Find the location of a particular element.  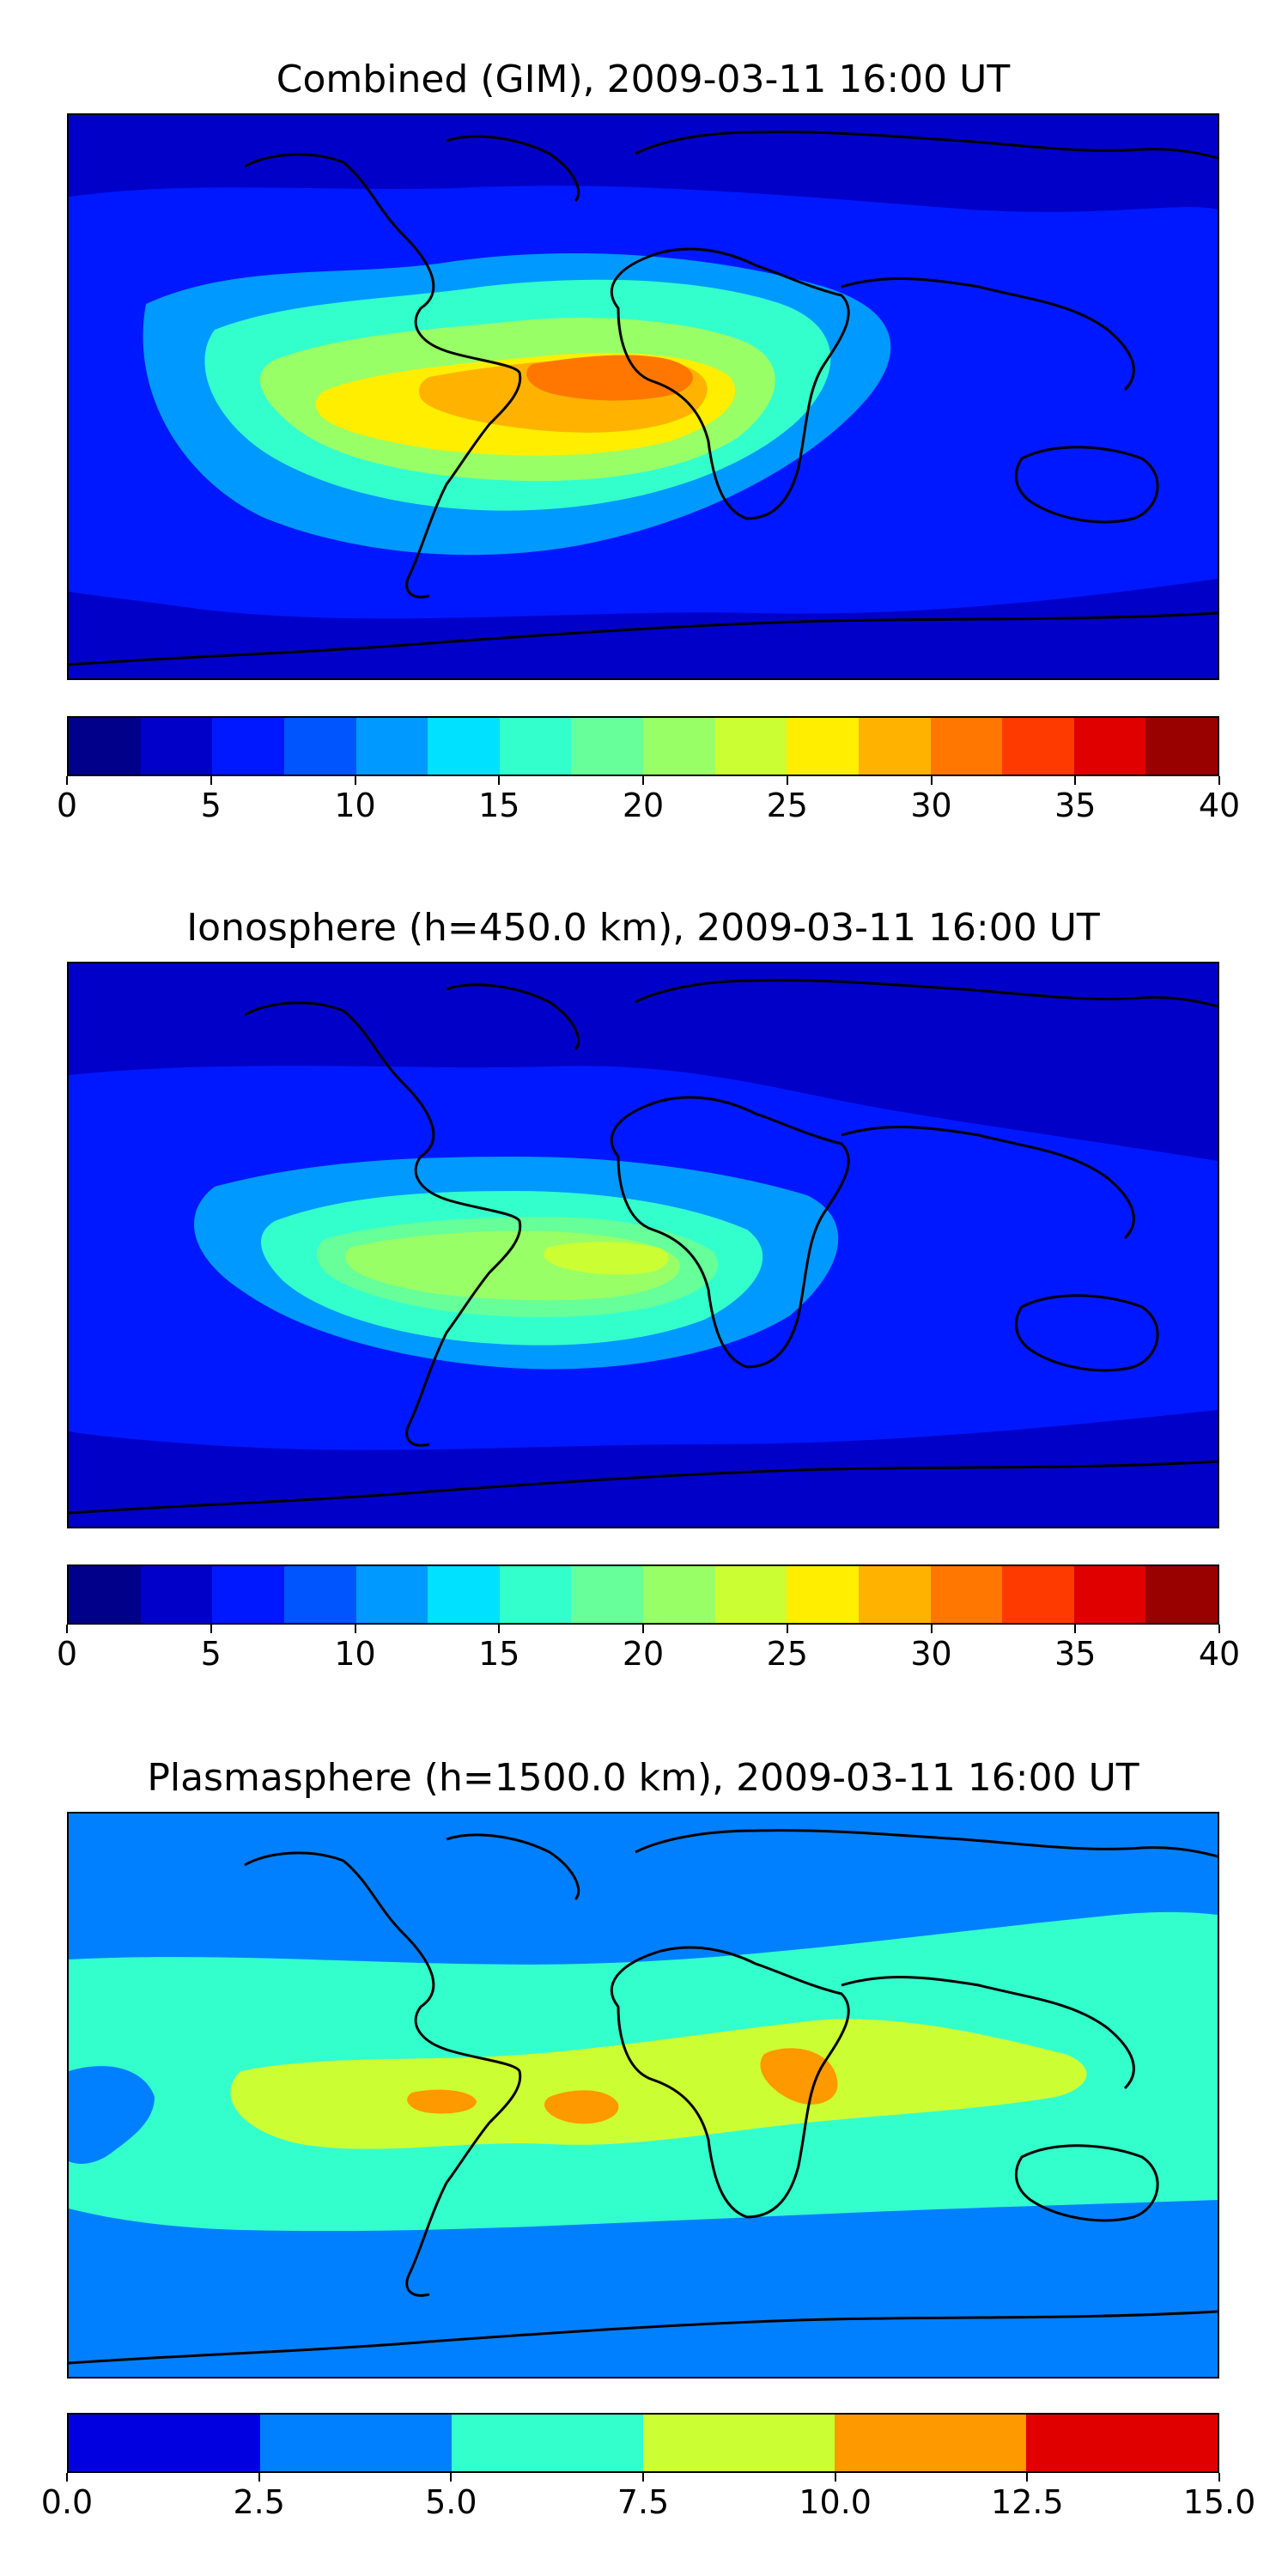

panel-2-colorbar-ticks: 0 5 10 15 20 25 30 35 40 is located at coordinates (649, 1650).